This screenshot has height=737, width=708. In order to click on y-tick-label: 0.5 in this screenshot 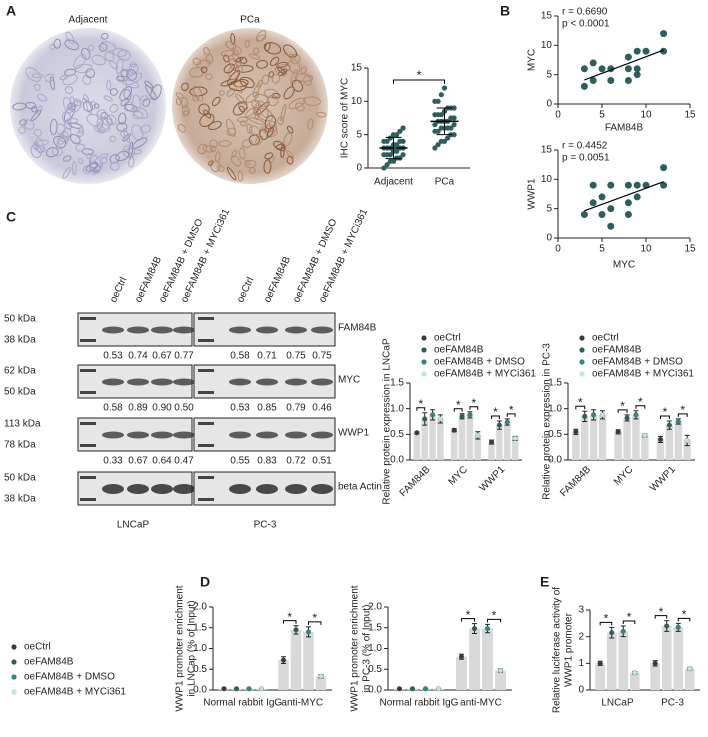, I will do `click(397, 434)`.